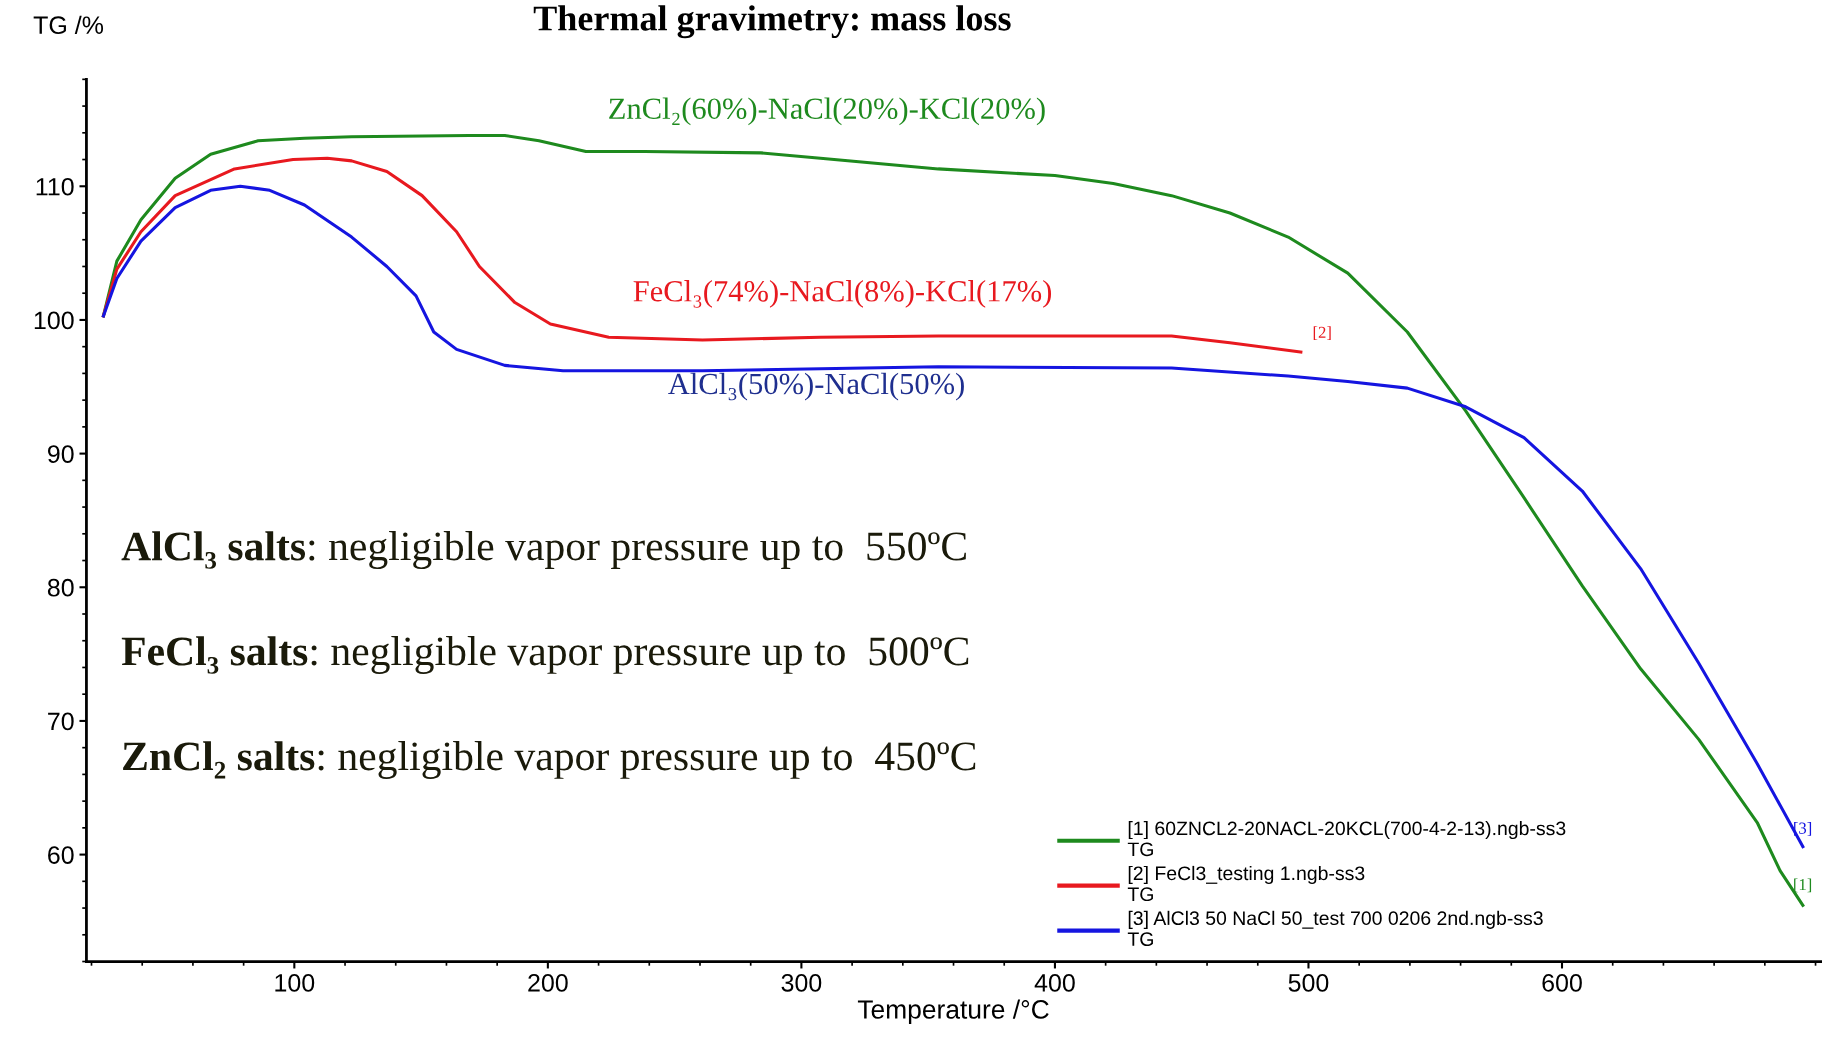  Describe the element at coordinates (827, 111) in the screenshot. I see `annotation: ZnCl₂(60%)-NaCl(20%)-KCl(20%)` at that location.